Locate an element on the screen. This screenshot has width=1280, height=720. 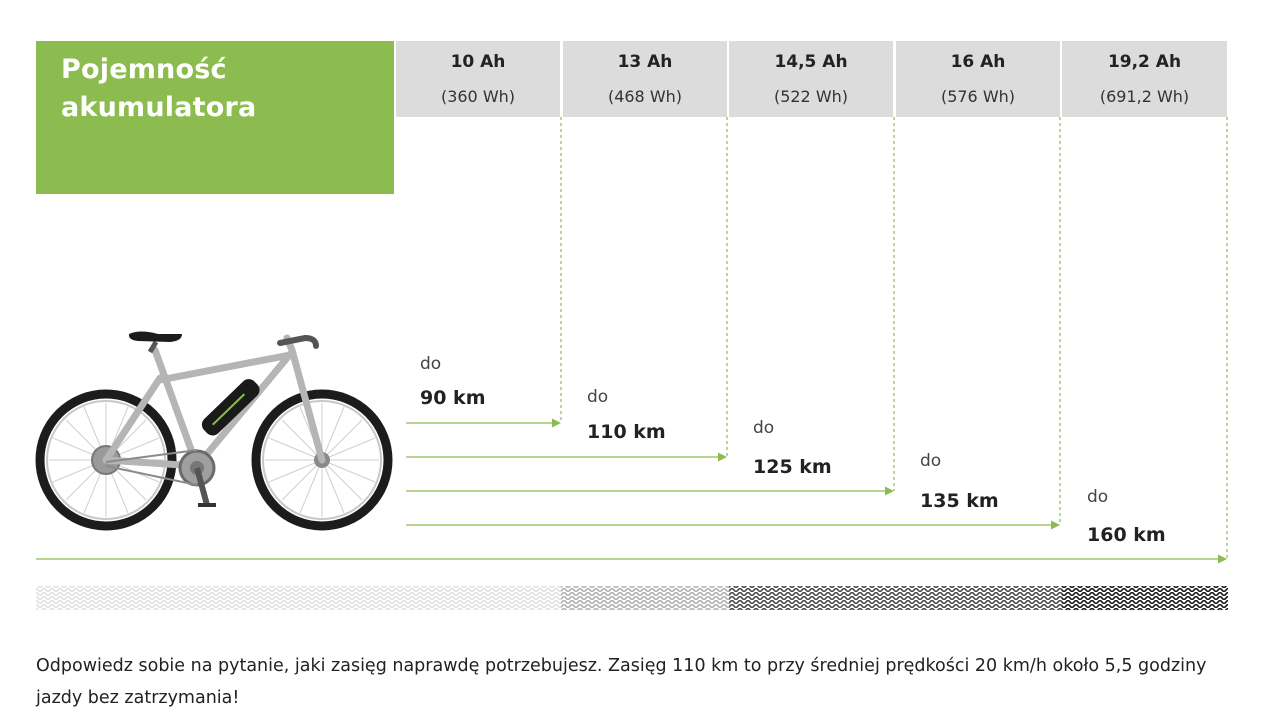
energy-label: (576 Wh) is located at coordinates (978, 96).